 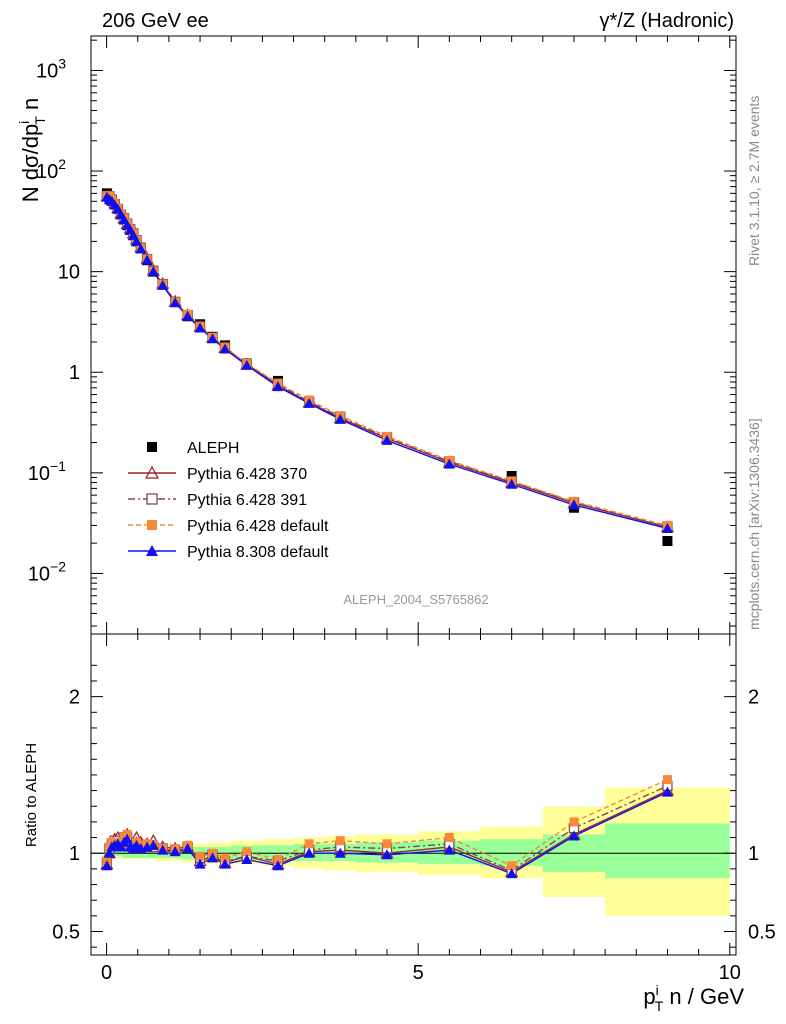 What do you see at coordinates (31, 795) in the screenshot?
I see `ratio-y-label: Ratio to ALEPH` at bounding box center [31, 795].